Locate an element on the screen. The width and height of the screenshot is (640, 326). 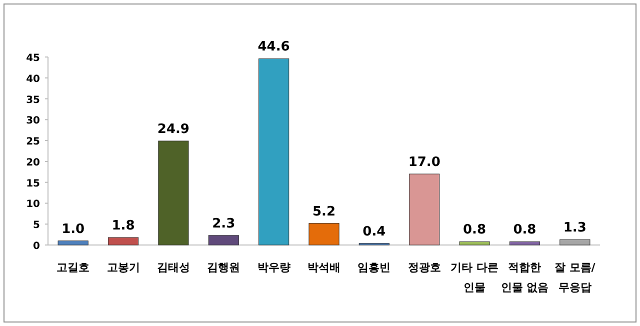
data-label: 1.0 is located at coordinates (73, 229).